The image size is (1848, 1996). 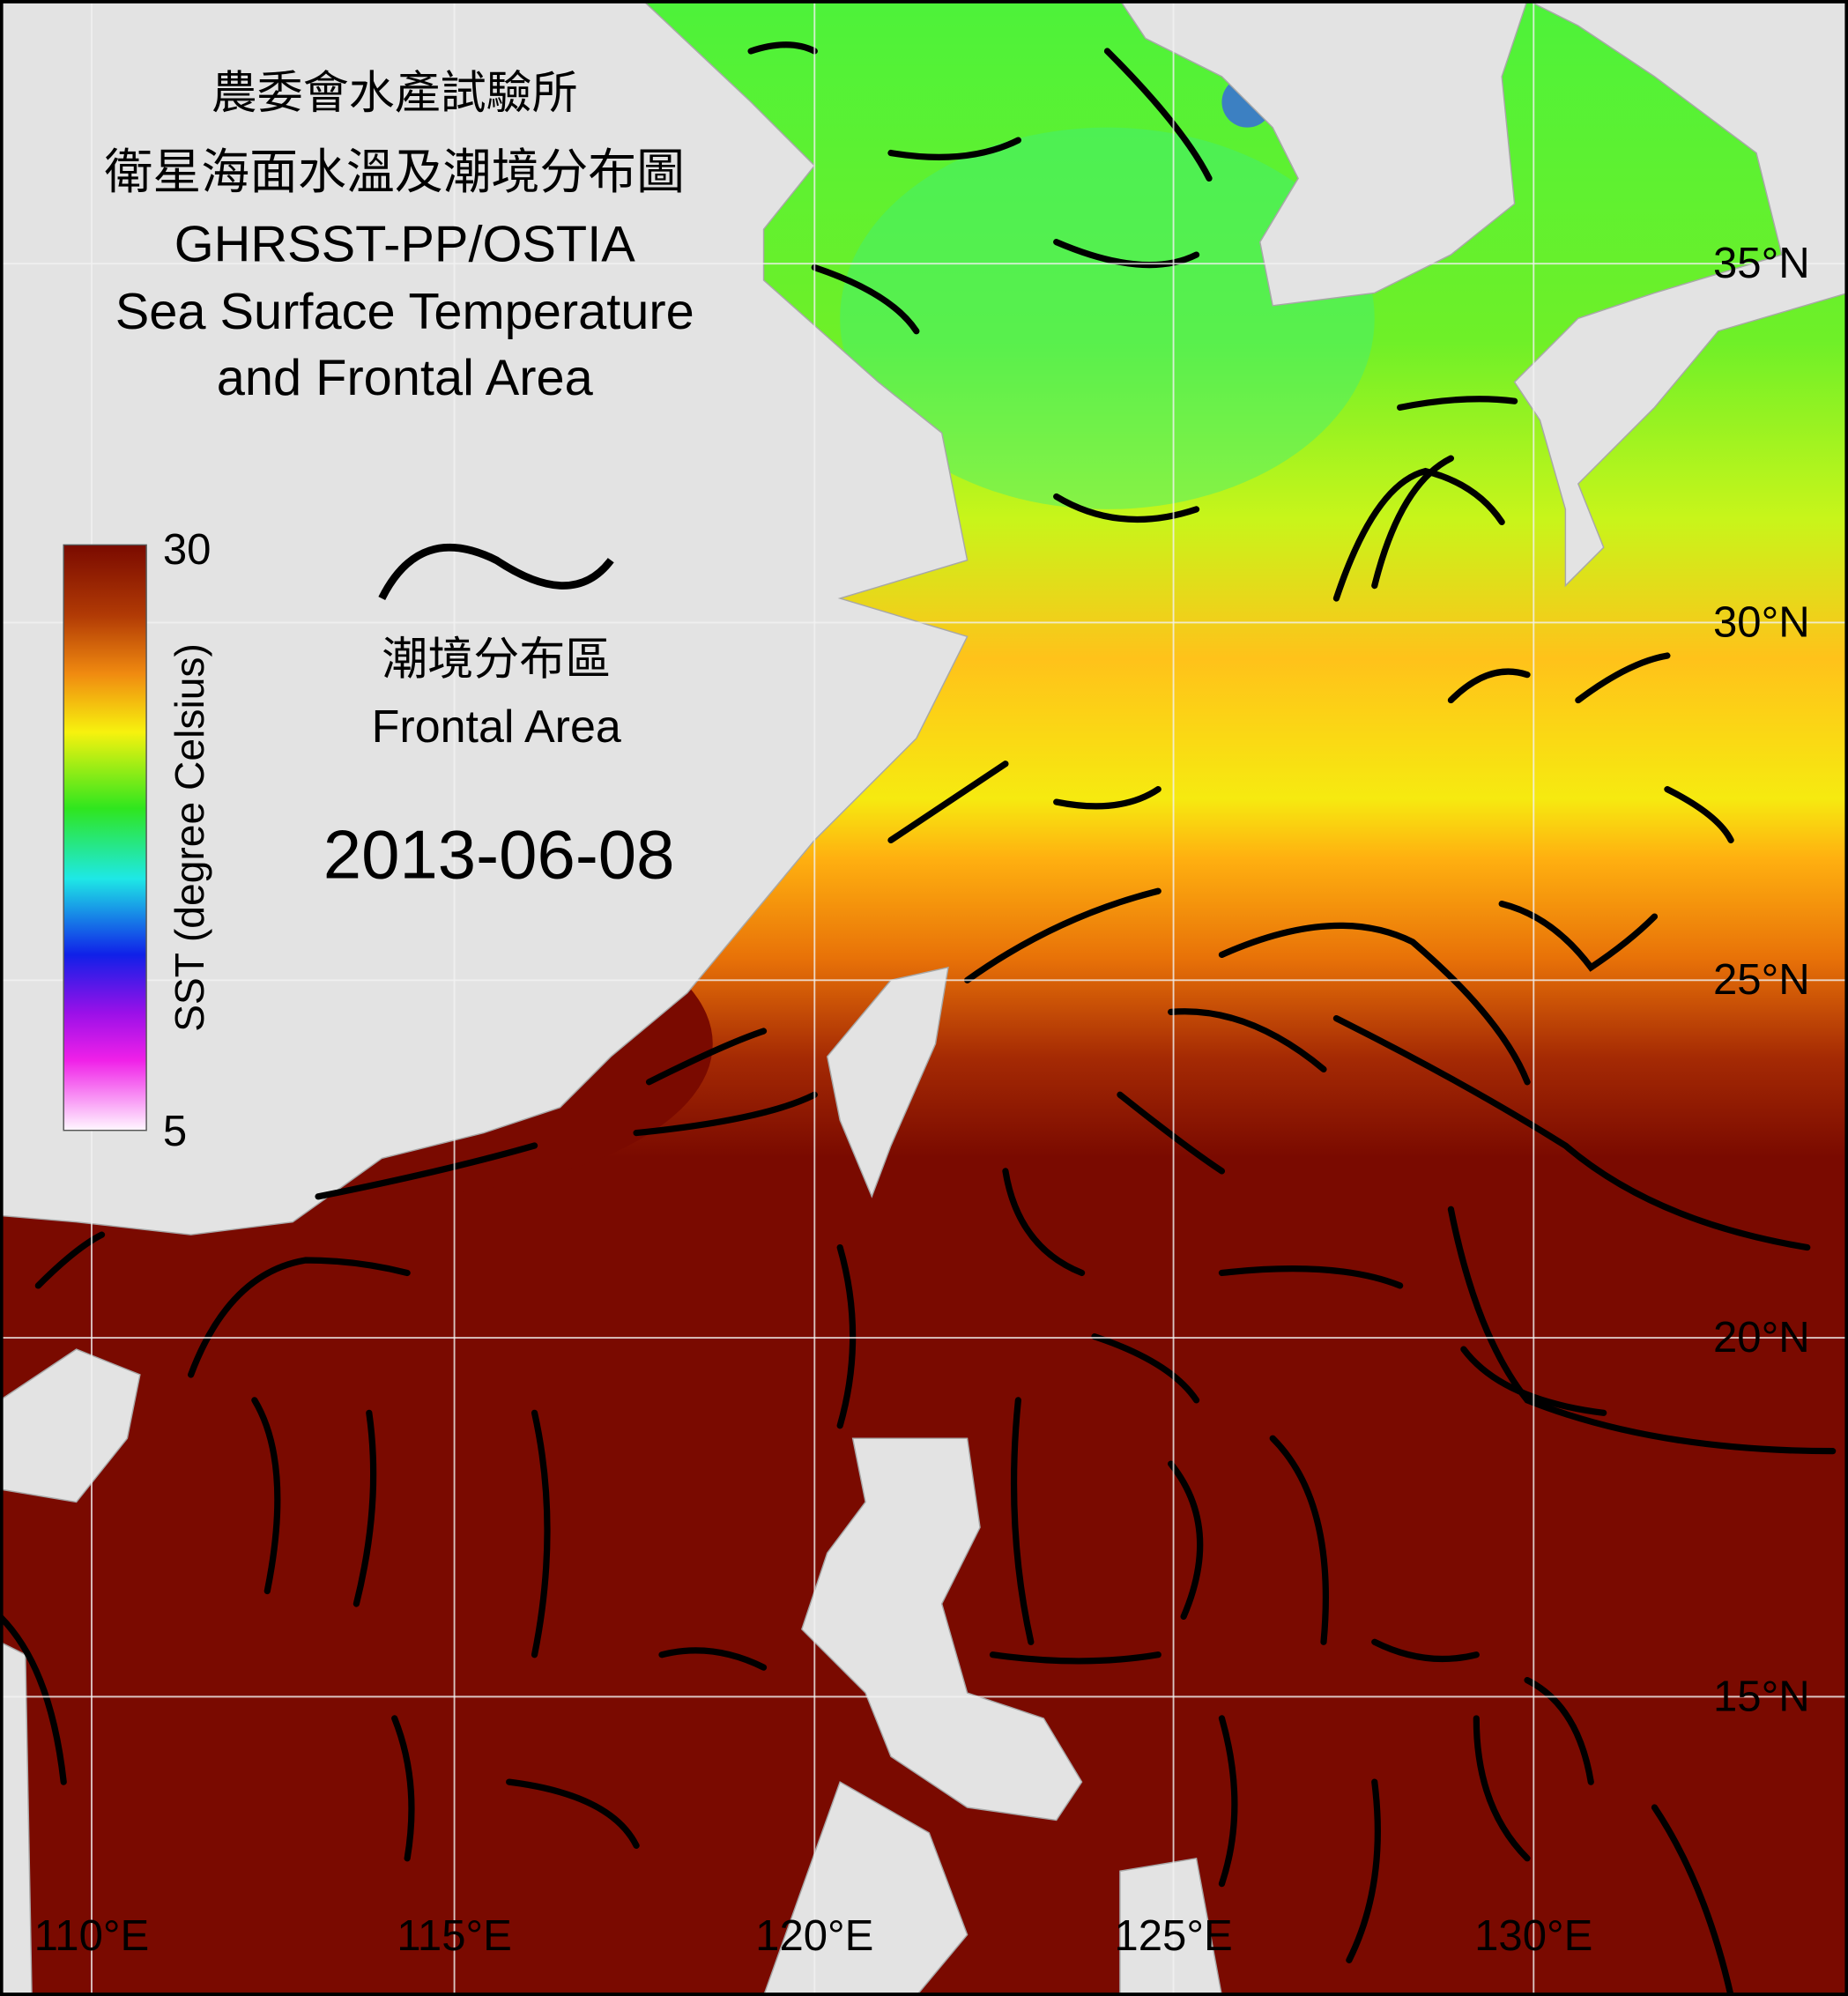 What do you see at coordinates (1762, 980) in the screenshot?
I see `lat-label: 25°N` at bounding box center [1762, 980].